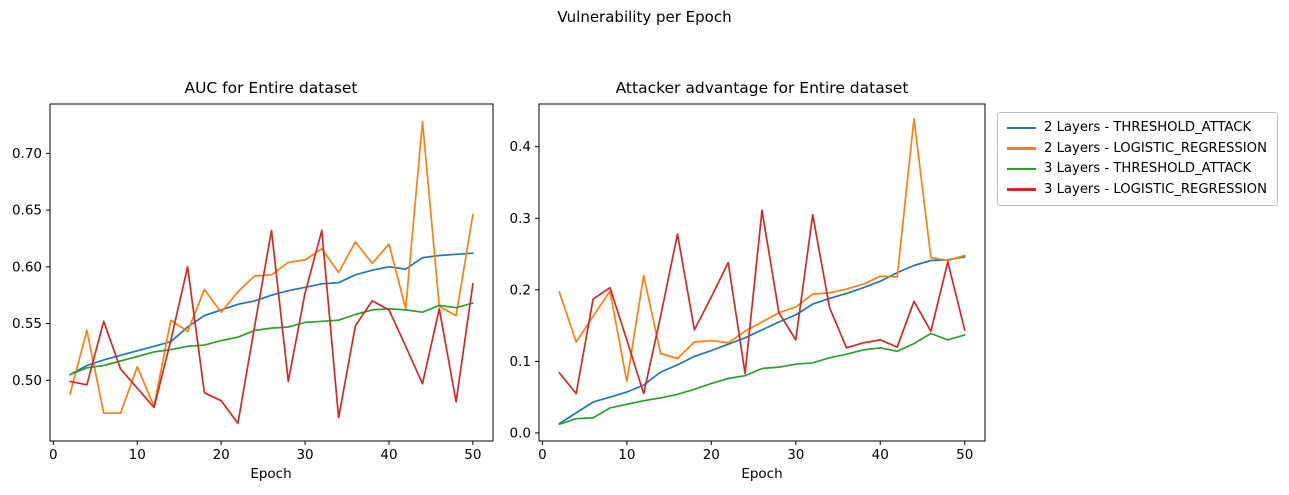 This screenshot has width=1289, height=495. What do you see at coordinates (762, 88) in the screenshot?
I see `advantage-chart-title: Attacker advantage for Entire dataset` at bounding box center [762, 88].